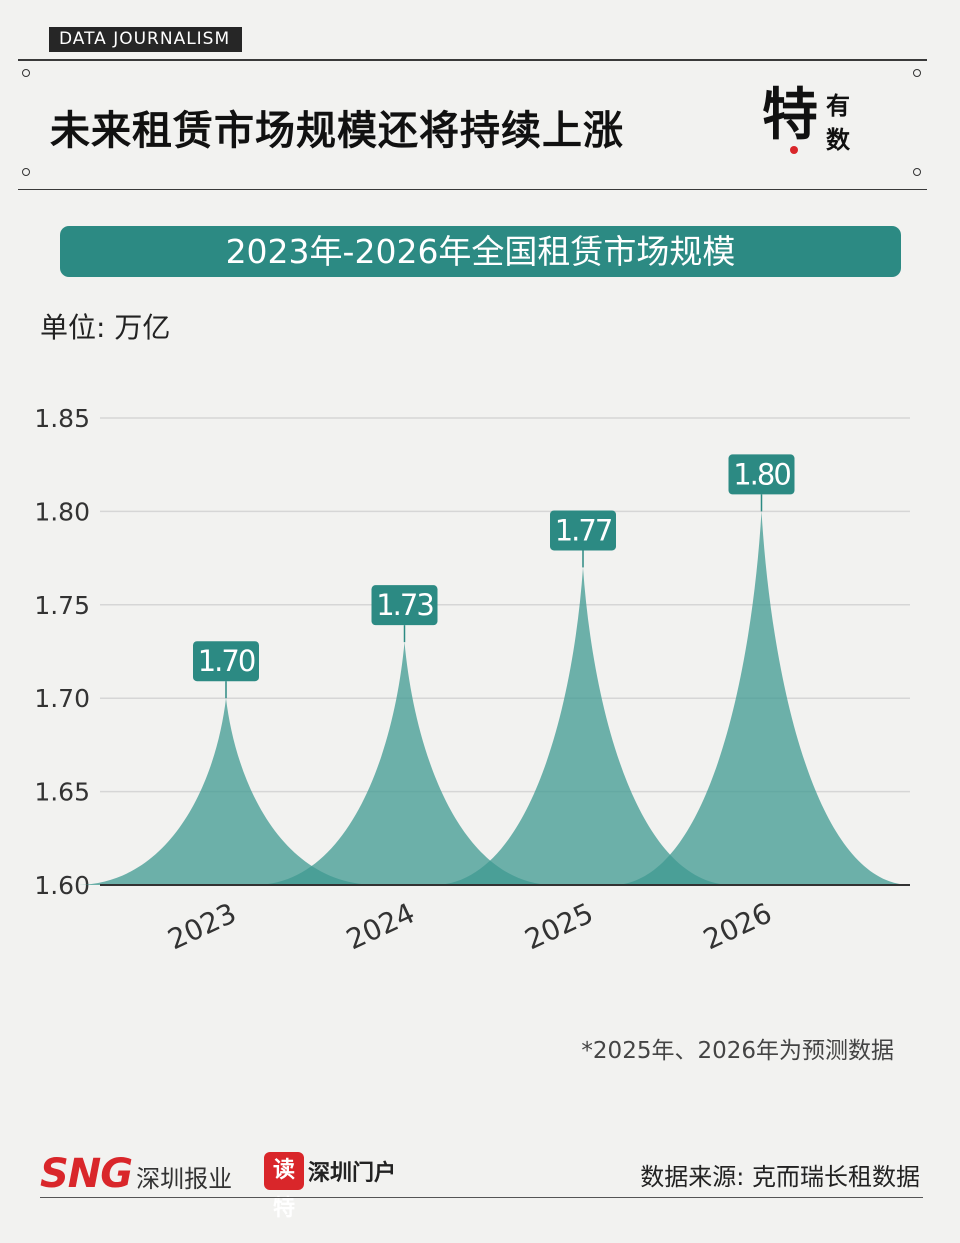 Image resolution: width=960 pixels, height=1243 pixels. Describe the element at coordinates (380, 926) in the screenshot. I see `x-tick-label: 2024` at that location.